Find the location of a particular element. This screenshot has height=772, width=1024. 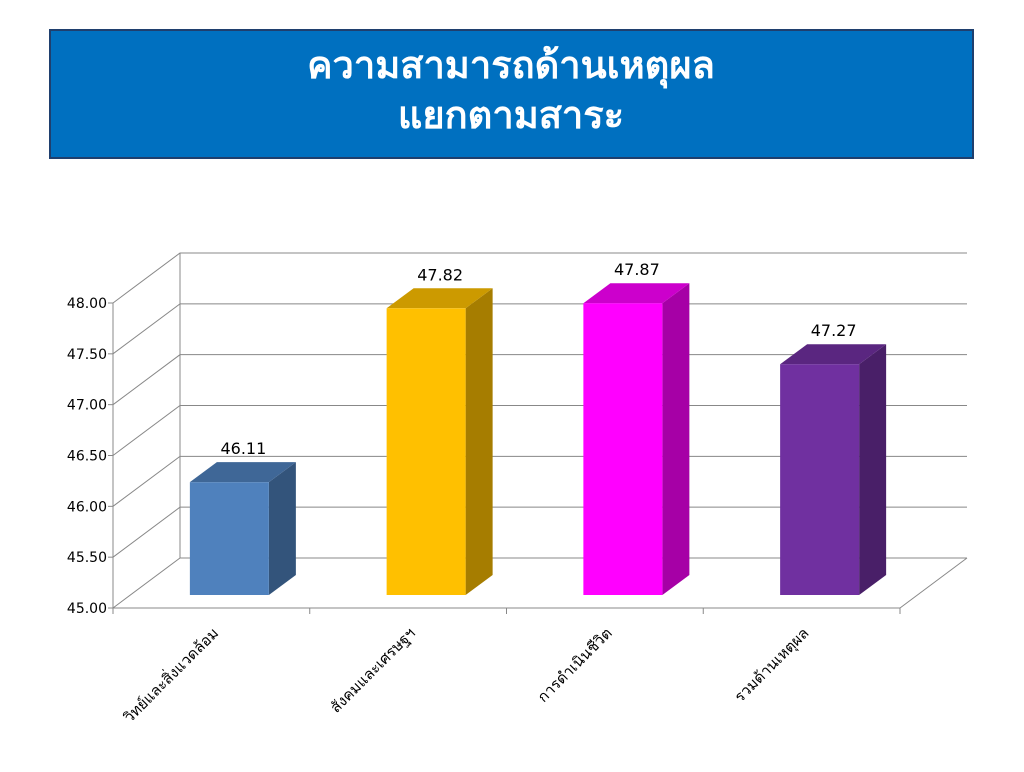

y-tick-label: 46.50 is located at coordinates (87, 457).